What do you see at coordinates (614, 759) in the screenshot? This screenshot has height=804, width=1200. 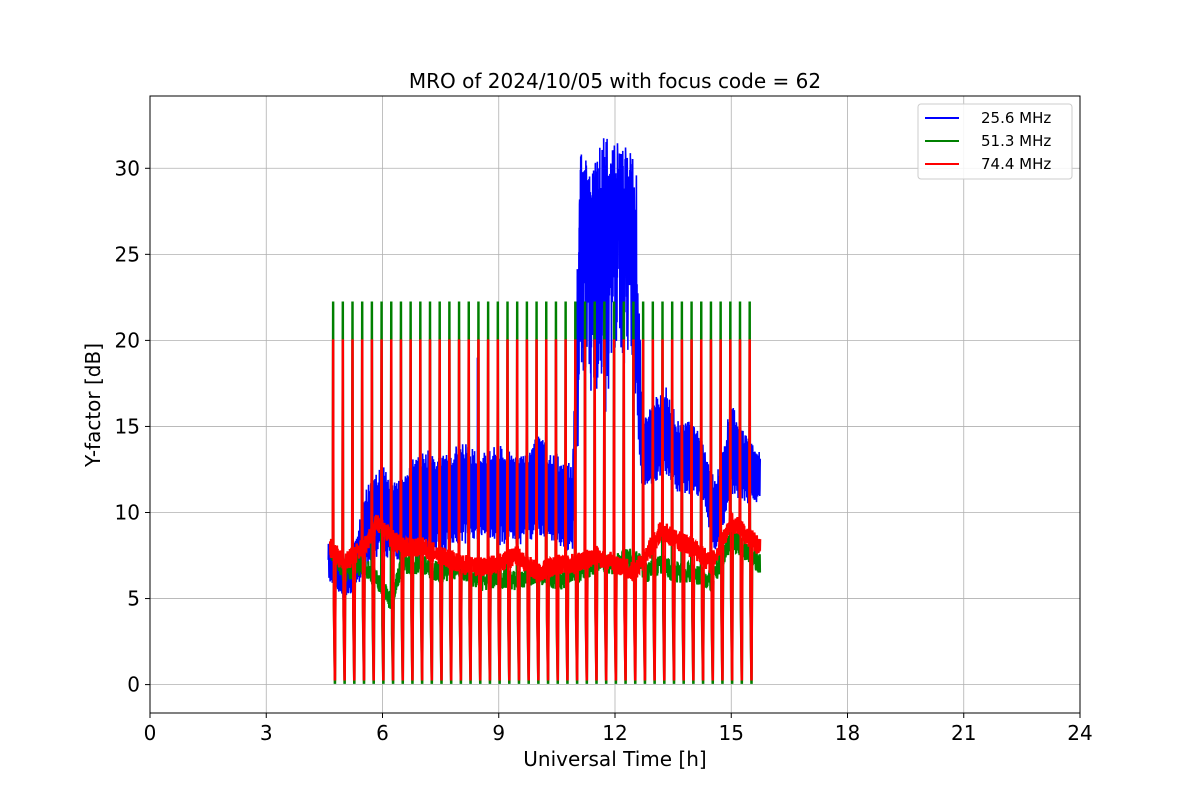 I see `x-axis-label: Universal Time [h]` at bounding box center [614, 759].